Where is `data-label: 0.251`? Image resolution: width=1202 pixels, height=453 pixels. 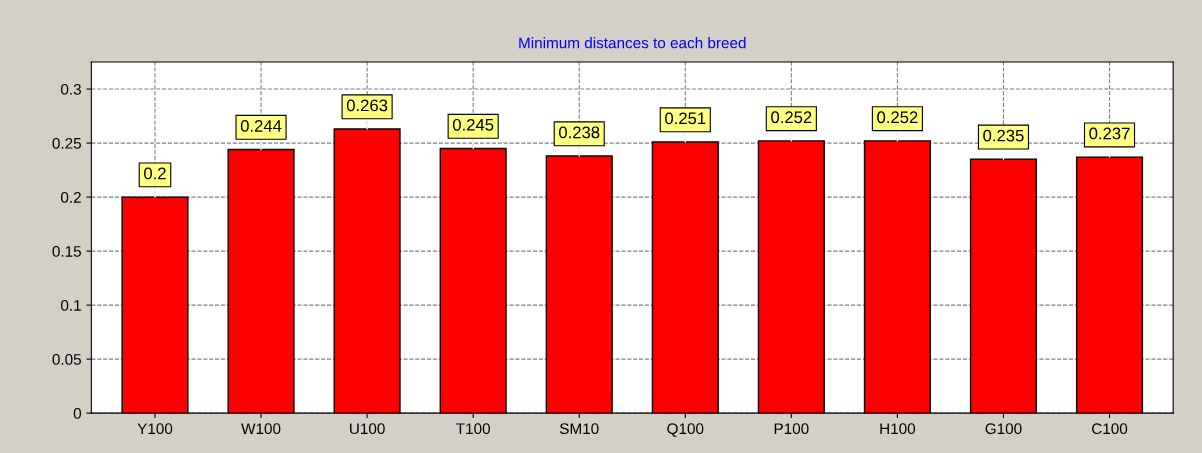
data-label: 0.251 is located at coordinates (685, 118).